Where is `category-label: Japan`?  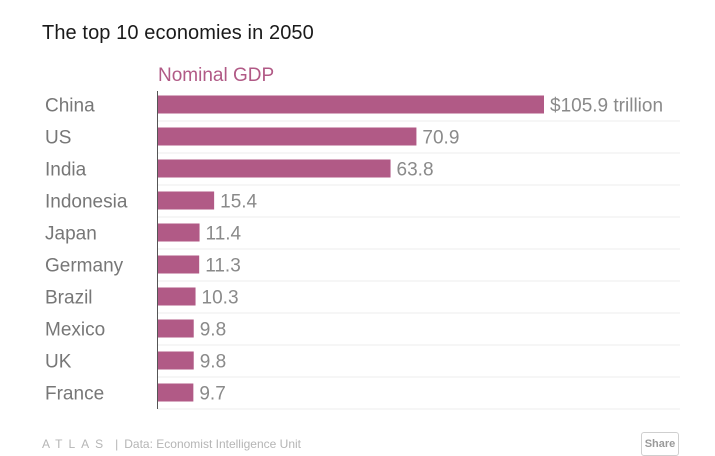 category-label: Japan is located at coordinates (71, 234).